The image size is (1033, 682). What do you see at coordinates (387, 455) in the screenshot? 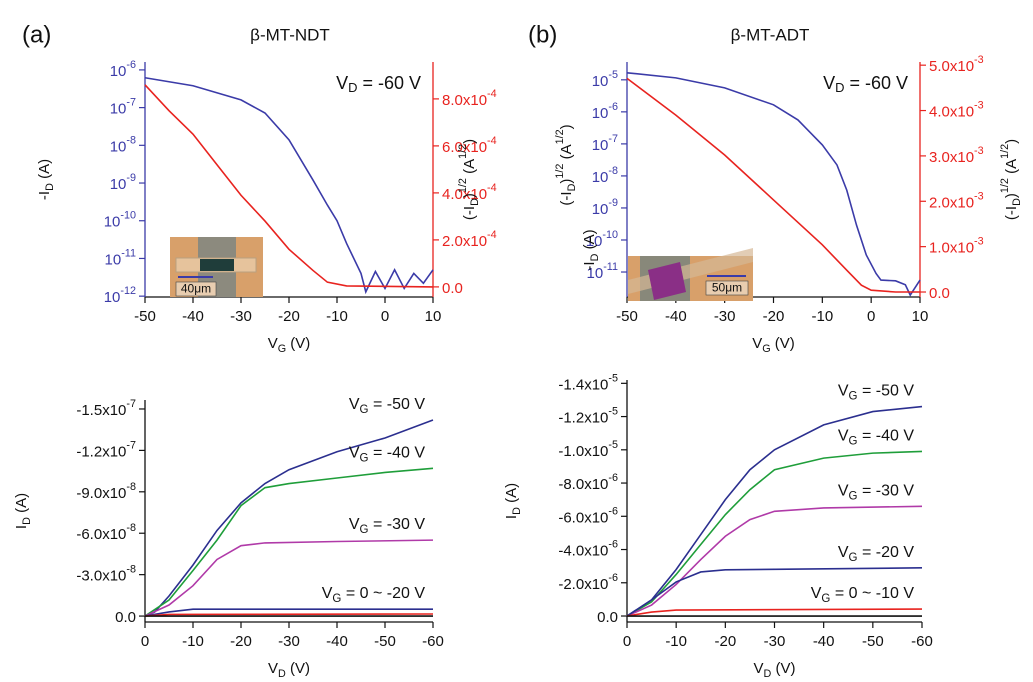
I see `series-label: VG = -40 V` at bounding box center [387, 455].